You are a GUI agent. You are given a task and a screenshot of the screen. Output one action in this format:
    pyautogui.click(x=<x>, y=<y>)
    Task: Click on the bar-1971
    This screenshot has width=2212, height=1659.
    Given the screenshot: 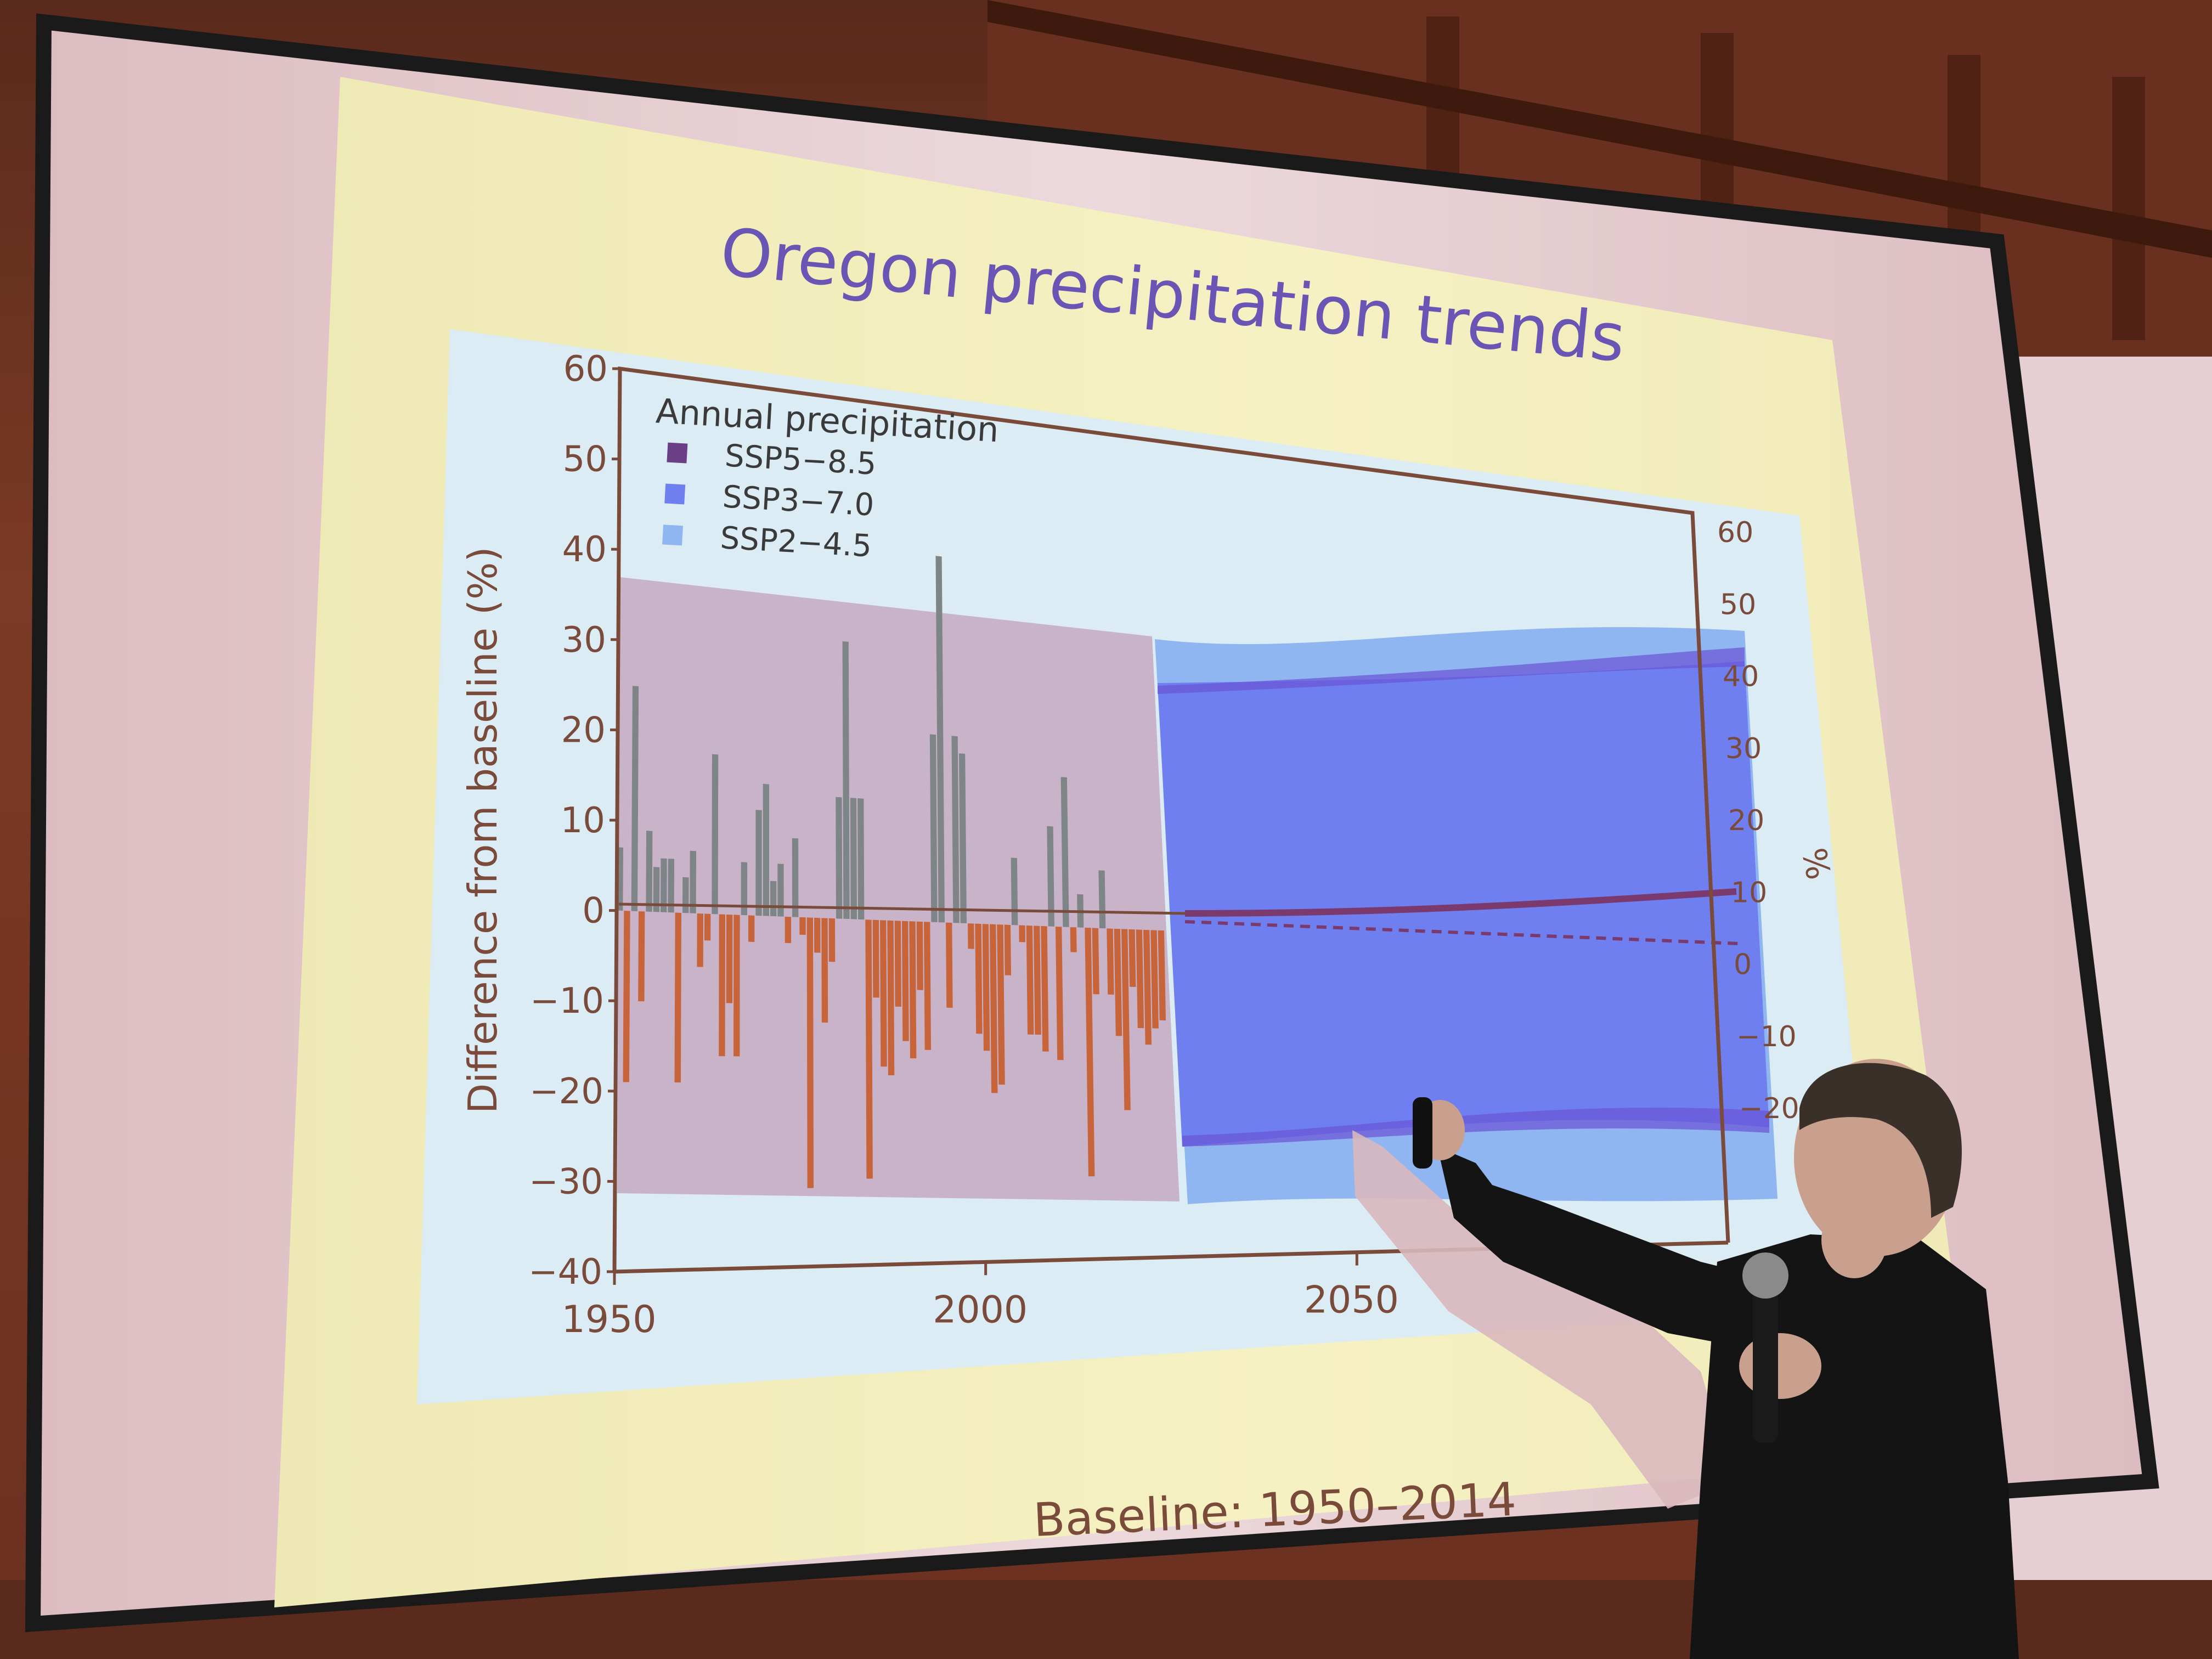 What is the action you would take?
    pyautogui.click(x=773, y=899)
    